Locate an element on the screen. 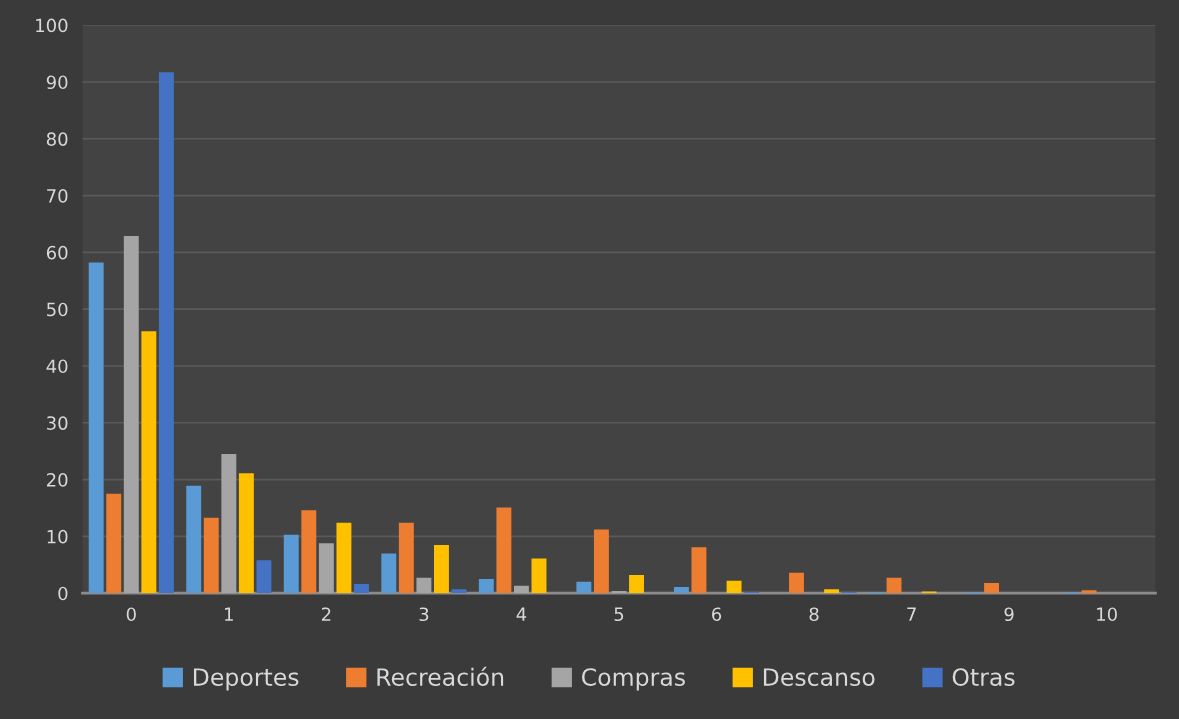 Image resolution: width=1179 pixels, height=719 pixels. y-tick-label: 70 is located at coordinates (57, 196).